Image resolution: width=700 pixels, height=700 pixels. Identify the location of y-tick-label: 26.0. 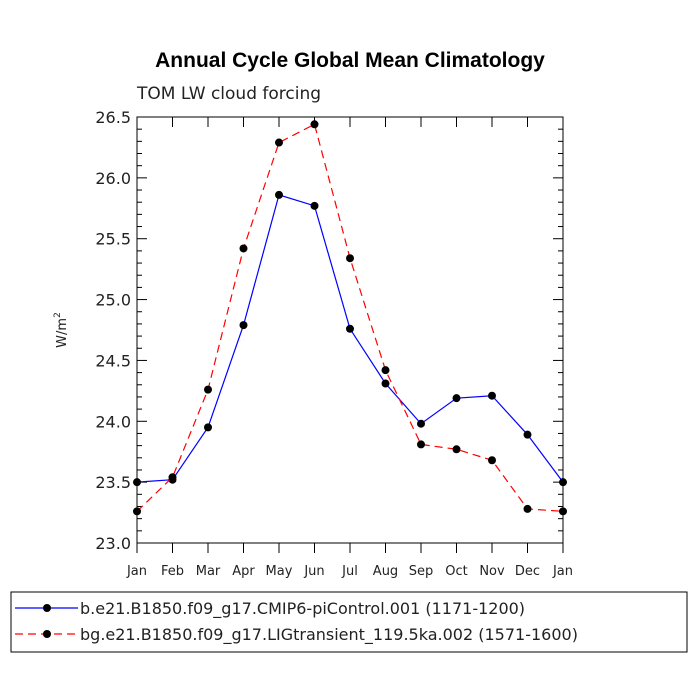
(113, 178).